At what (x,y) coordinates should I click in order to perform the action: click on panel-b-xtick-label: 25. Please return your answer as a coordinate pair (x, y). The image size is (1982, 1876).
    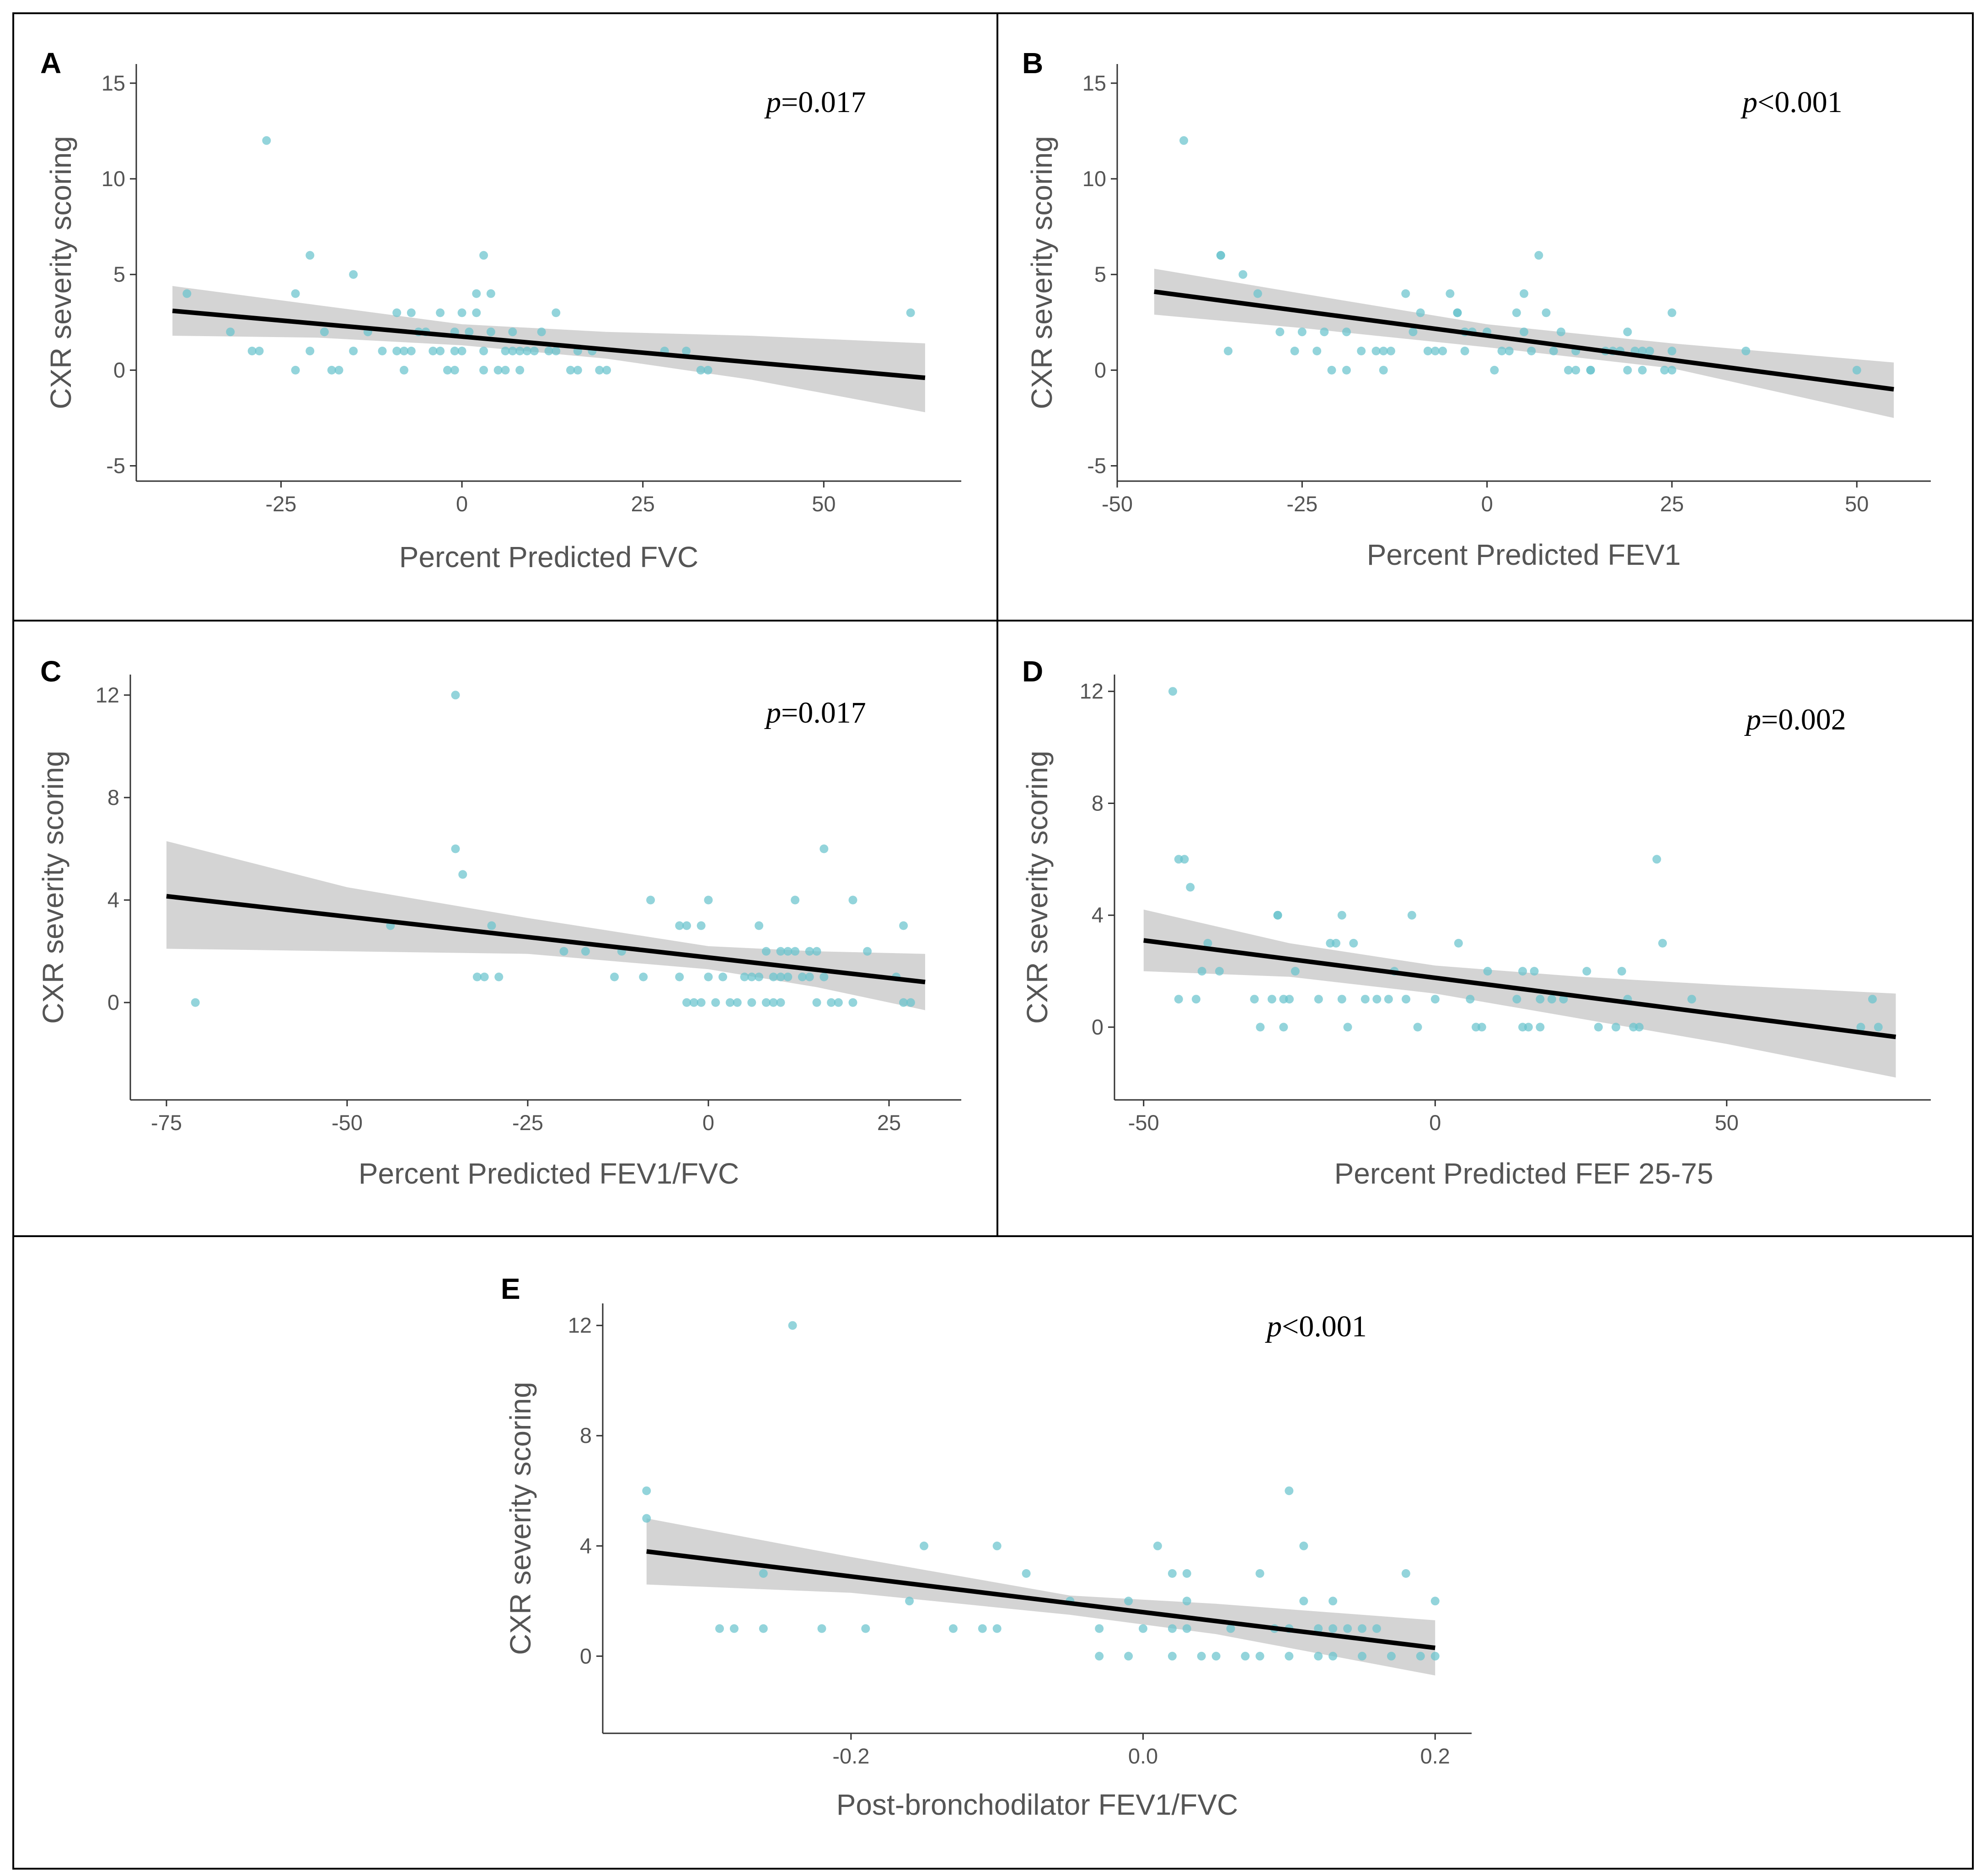
    Looking at the image, I should click on (1672, 504).